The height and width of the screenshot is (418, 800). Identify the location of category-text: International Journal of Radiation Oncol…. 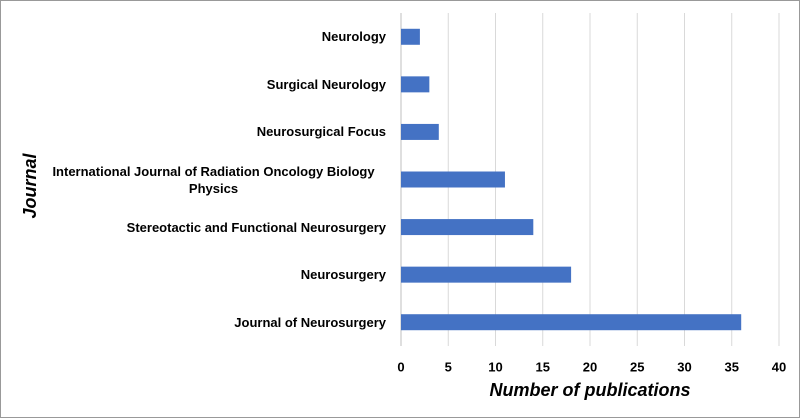
(213, 179).